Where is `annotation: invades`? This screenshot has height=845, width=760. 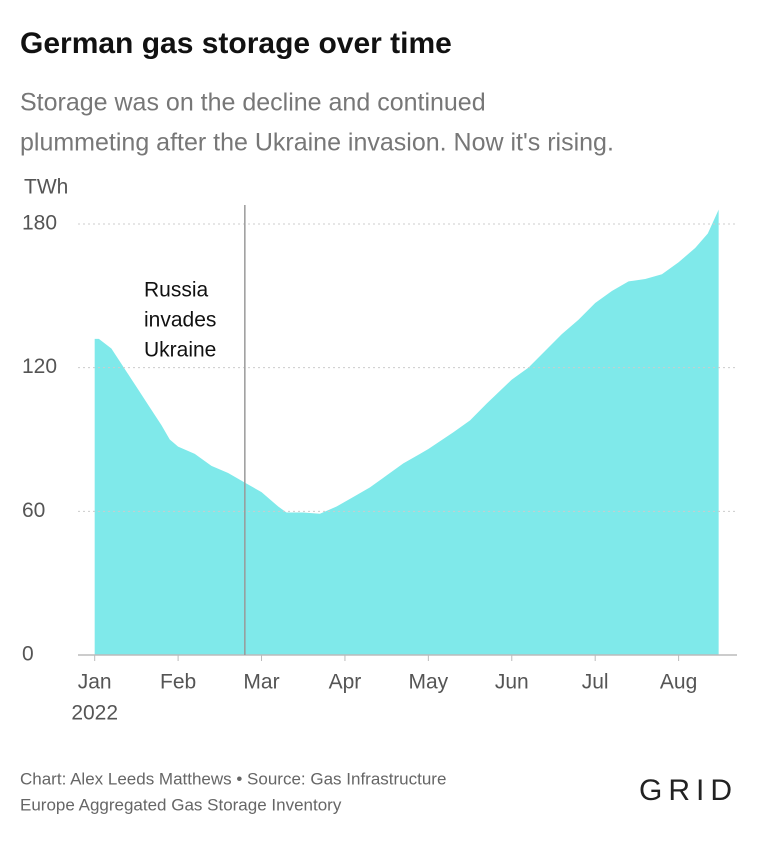
annotation: invades is located at coordinates (180, 320).